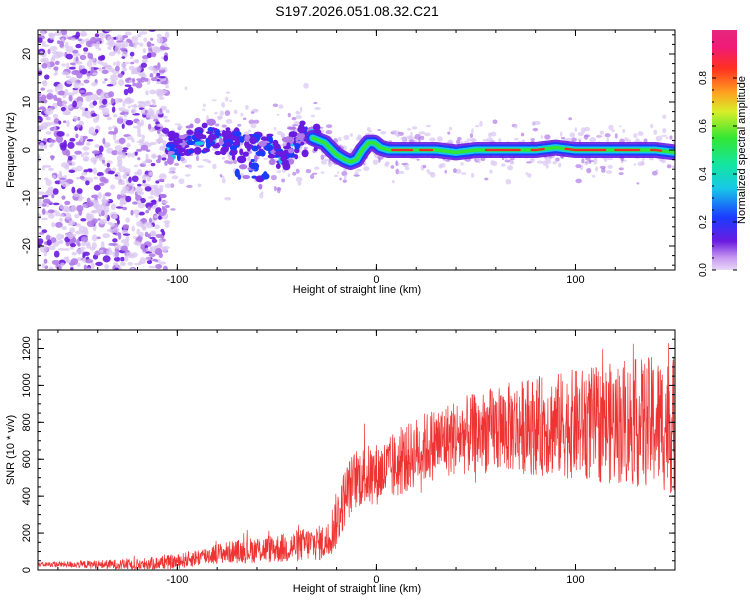 This screenshot has height=605, width=750. What do you see at coordinates (177, 580) in the screenshot?
I see `x-tick-label: -100` at bounding box center [177, 580].